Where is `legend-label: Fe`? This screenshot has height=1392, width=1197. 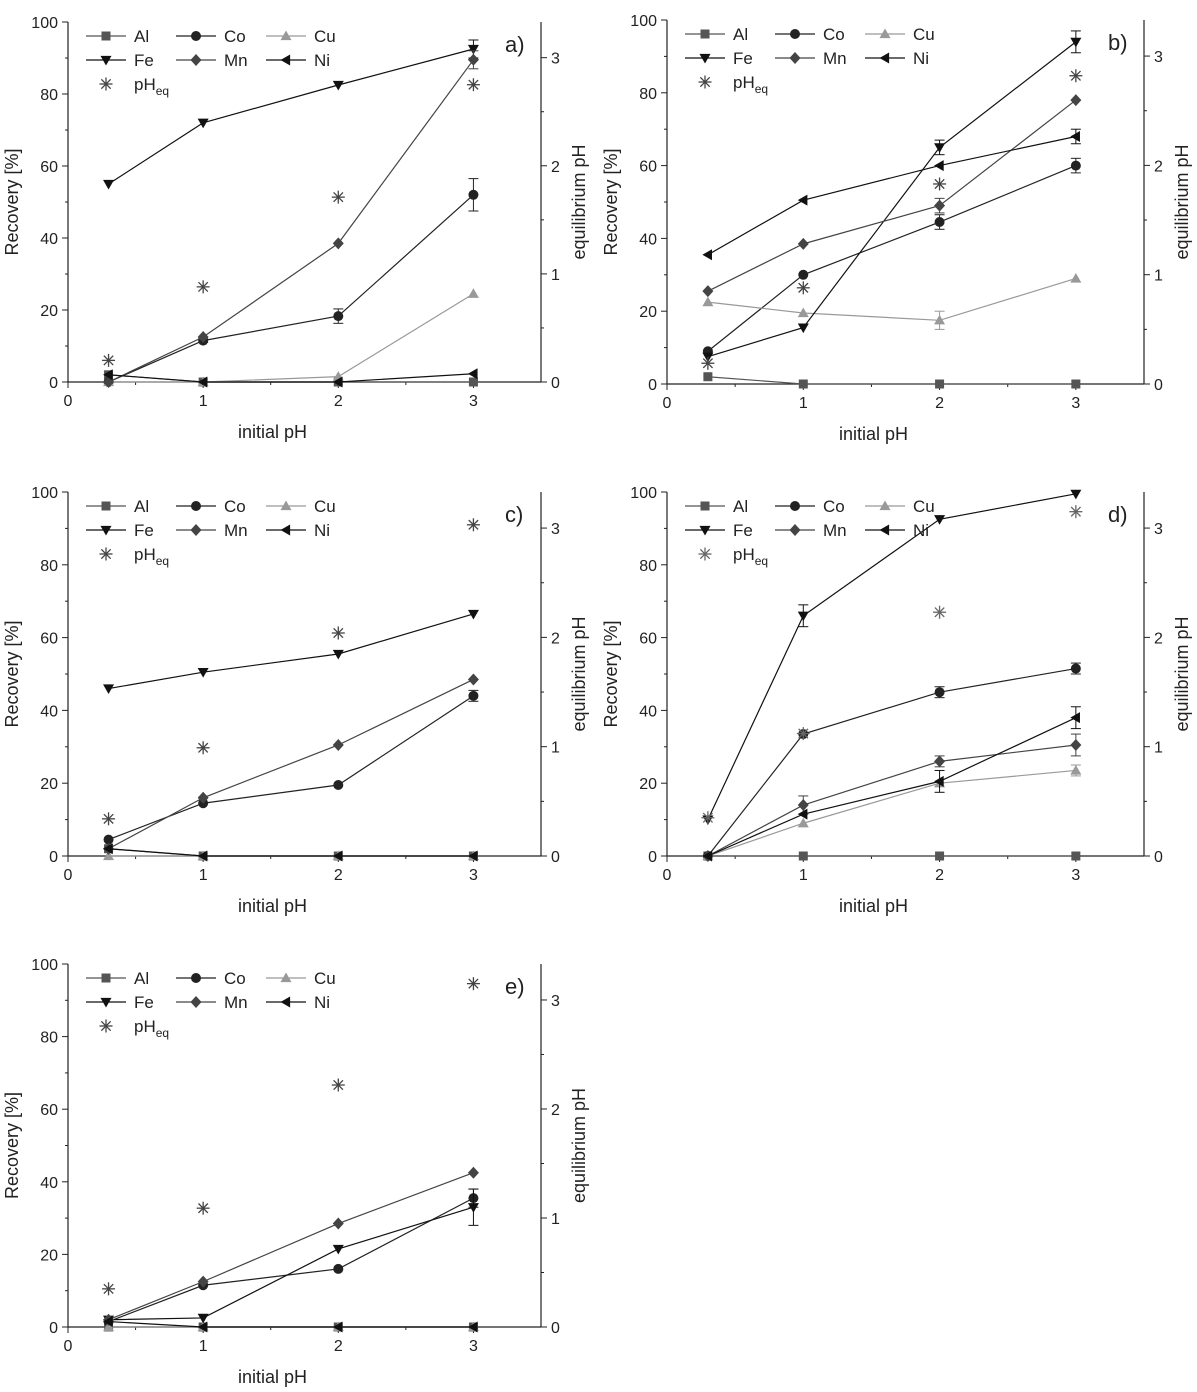 legend-label: Fe is located at coordinates (743, 530).